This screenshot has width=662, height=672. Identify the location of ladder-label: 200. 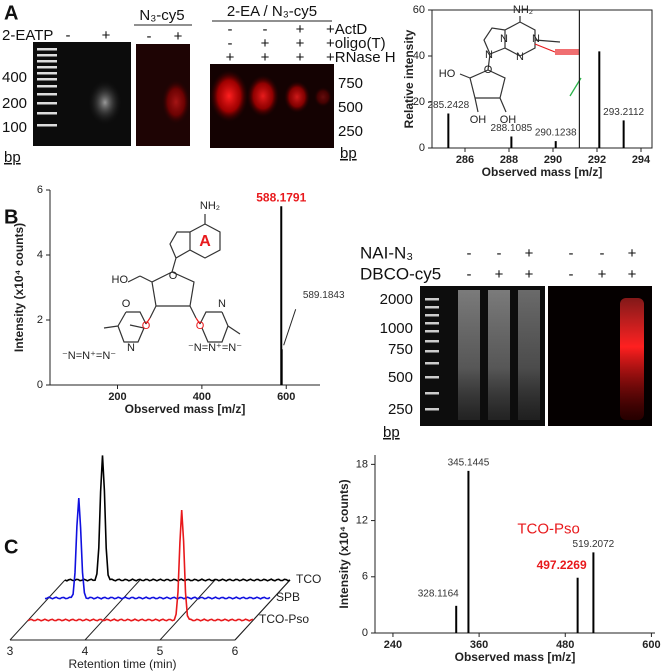
(14, 103).